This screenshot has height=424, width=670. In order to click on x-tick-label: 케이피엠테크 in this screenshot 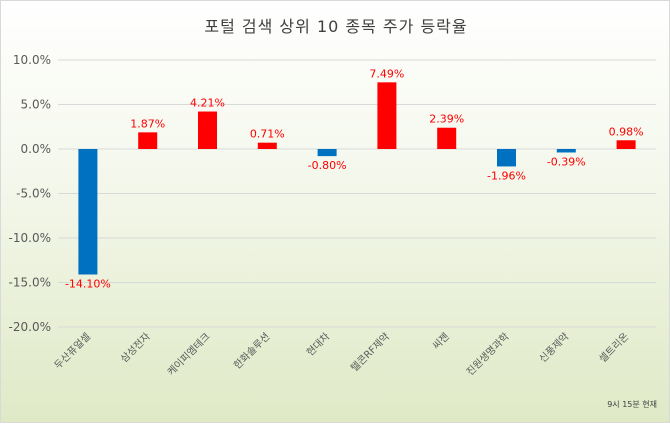, I will do `click(189, 355)`.